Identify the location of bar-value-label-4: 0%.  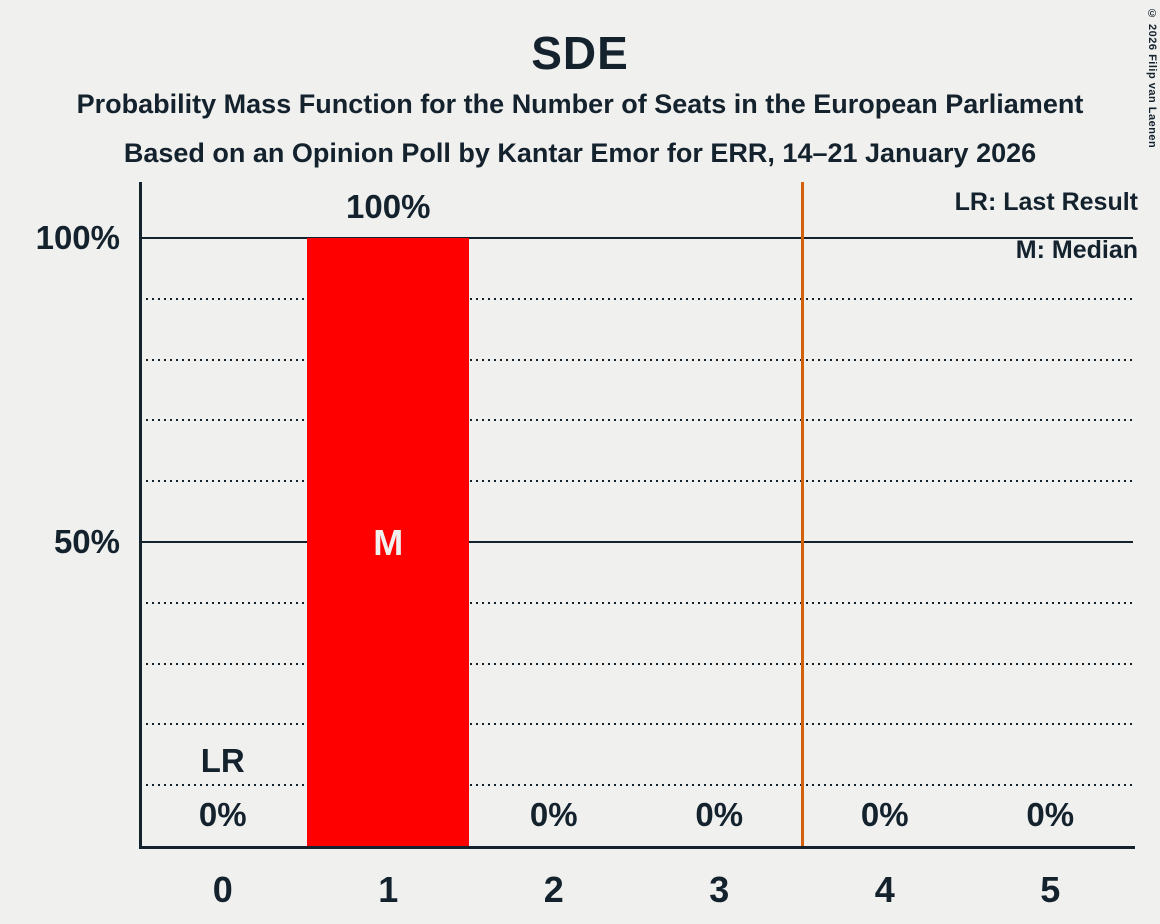
(884, 814).